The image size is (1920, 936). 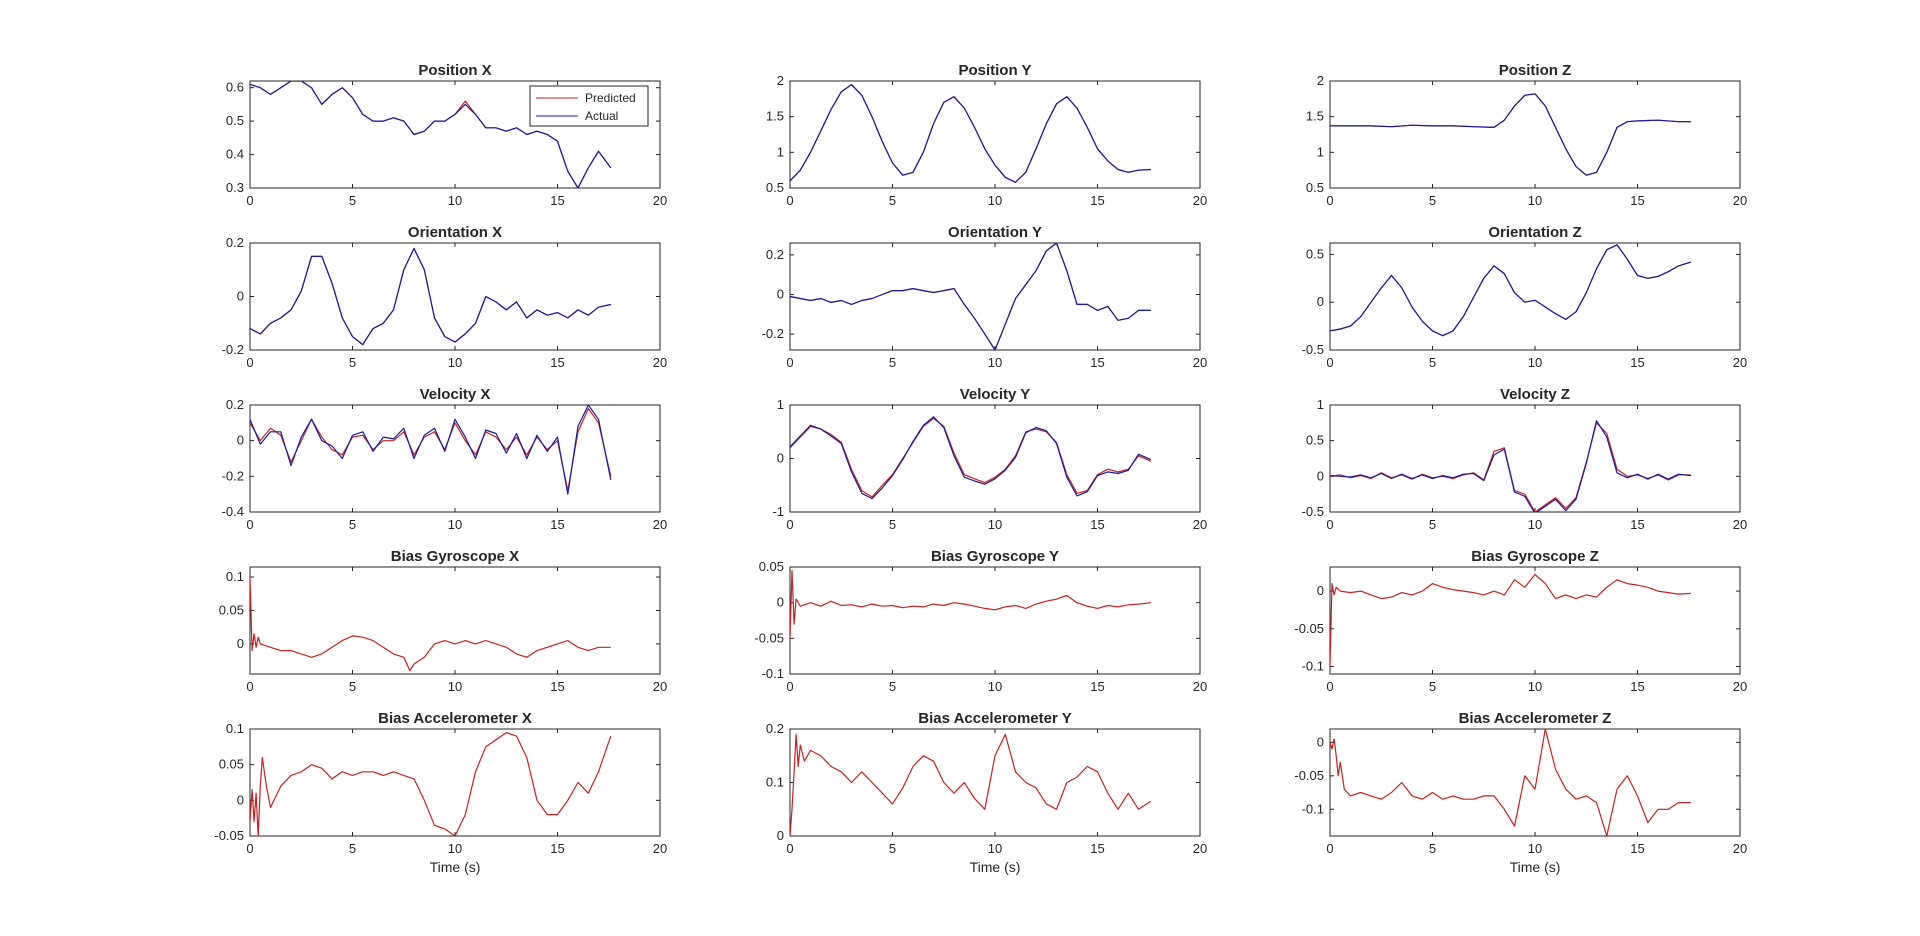 I want to click on series-group-bias-accelerometer-x, so click(x=431, y=783).